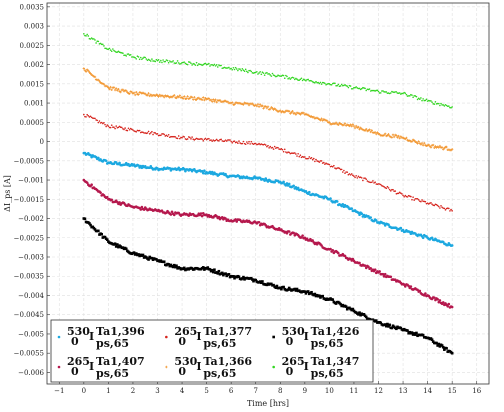  I want to click on legend-label-sub: 0, so click(75, 341).